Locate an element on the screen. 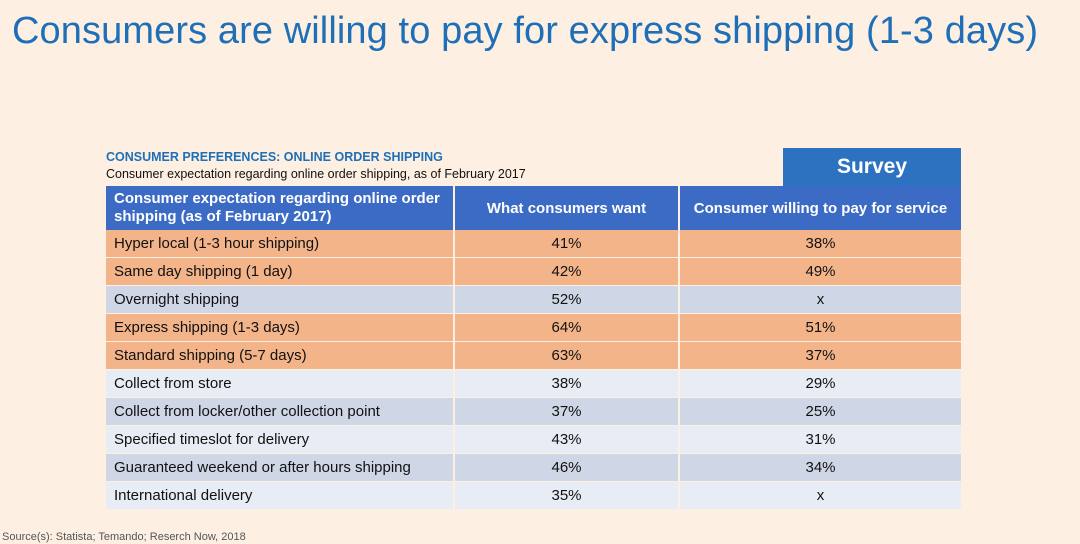 This screenshot has width=1080, height=544. table-row: Express shipping (1-3 days) 64% 51% is located at coordinates (533, 327).